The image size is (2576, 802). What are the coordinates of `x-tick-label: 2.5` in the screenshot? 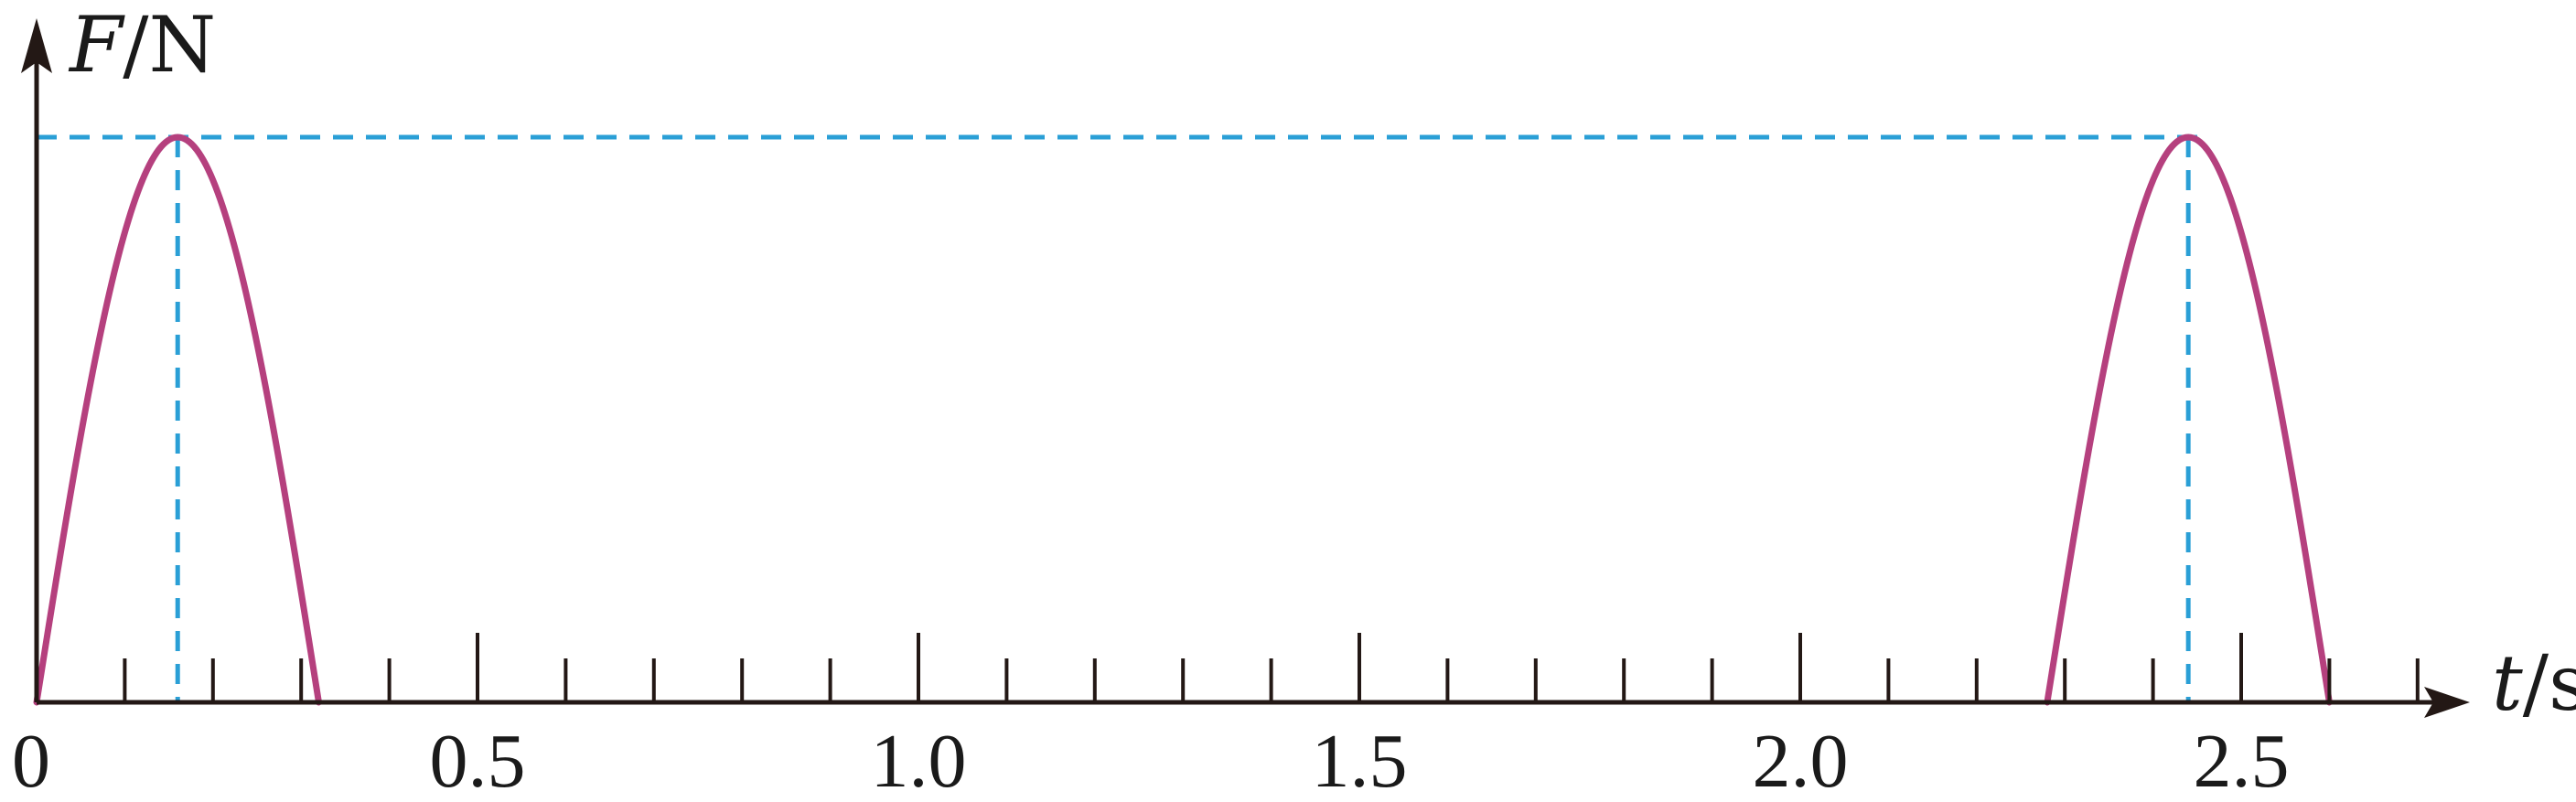 It's located at (2242, 760).